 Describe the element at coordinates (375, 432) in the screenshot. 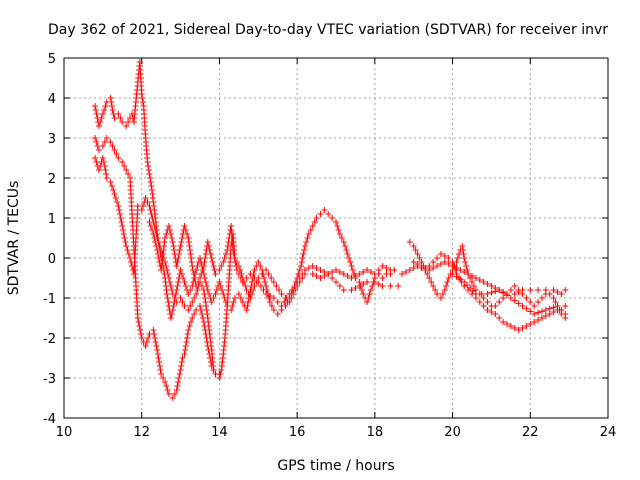

I see `x-tick-label: 18` at that location.